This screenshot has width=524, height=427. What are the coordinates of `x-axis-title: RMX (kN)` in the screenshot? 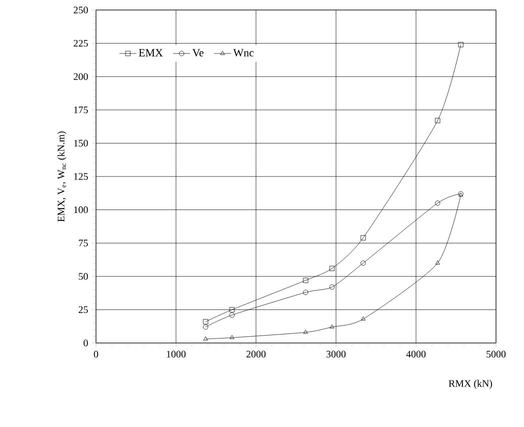 It's located at (470, 384).